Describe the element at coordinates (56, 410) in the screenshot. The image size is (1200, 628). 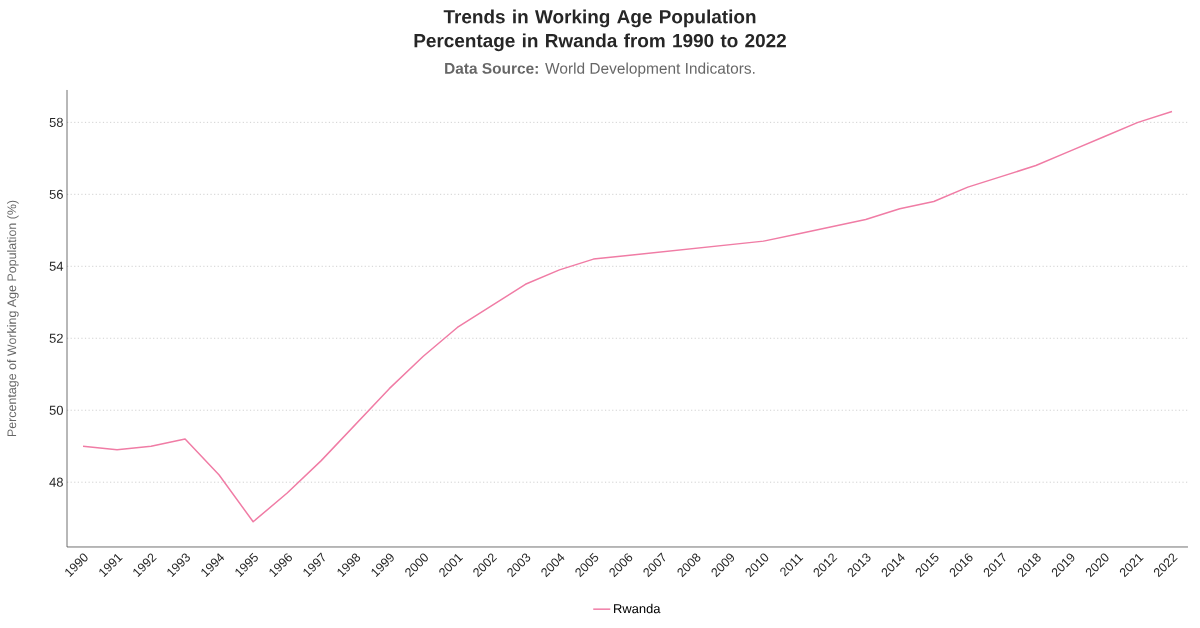
I see `y-tick-label: 50` at that location.